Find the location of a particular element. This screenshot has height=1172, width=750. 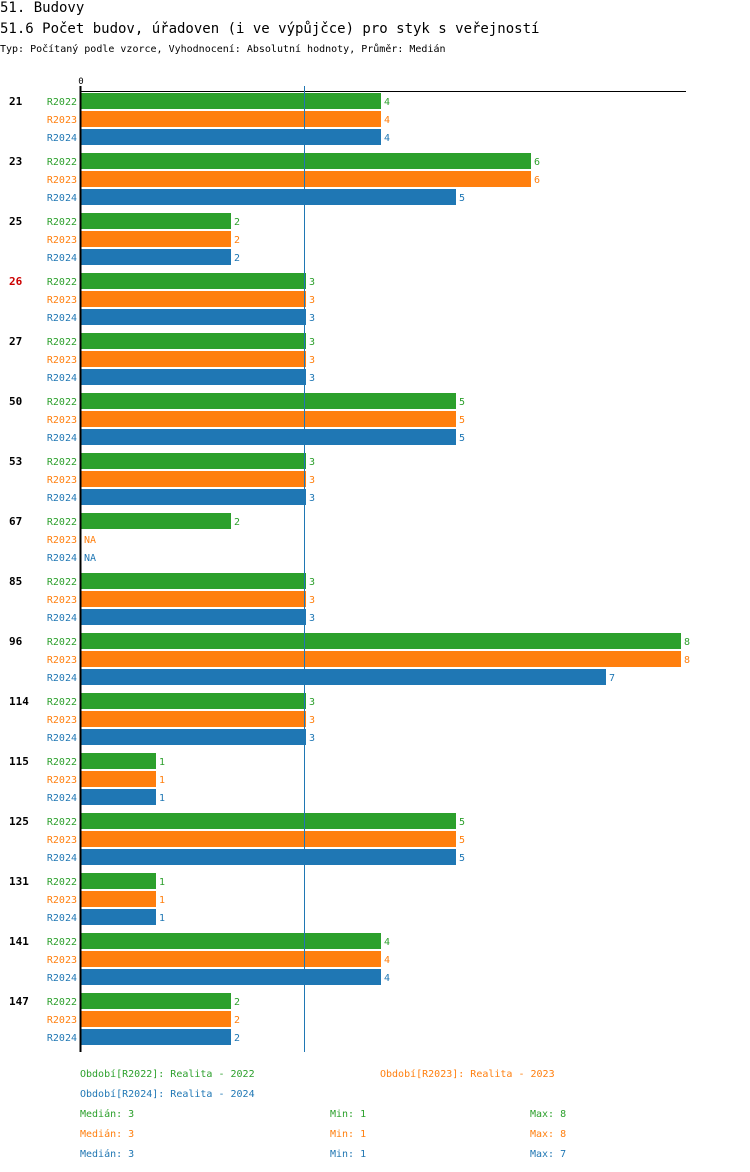

value-label-25-R2022: 2 is located at coordinates (237, 222).